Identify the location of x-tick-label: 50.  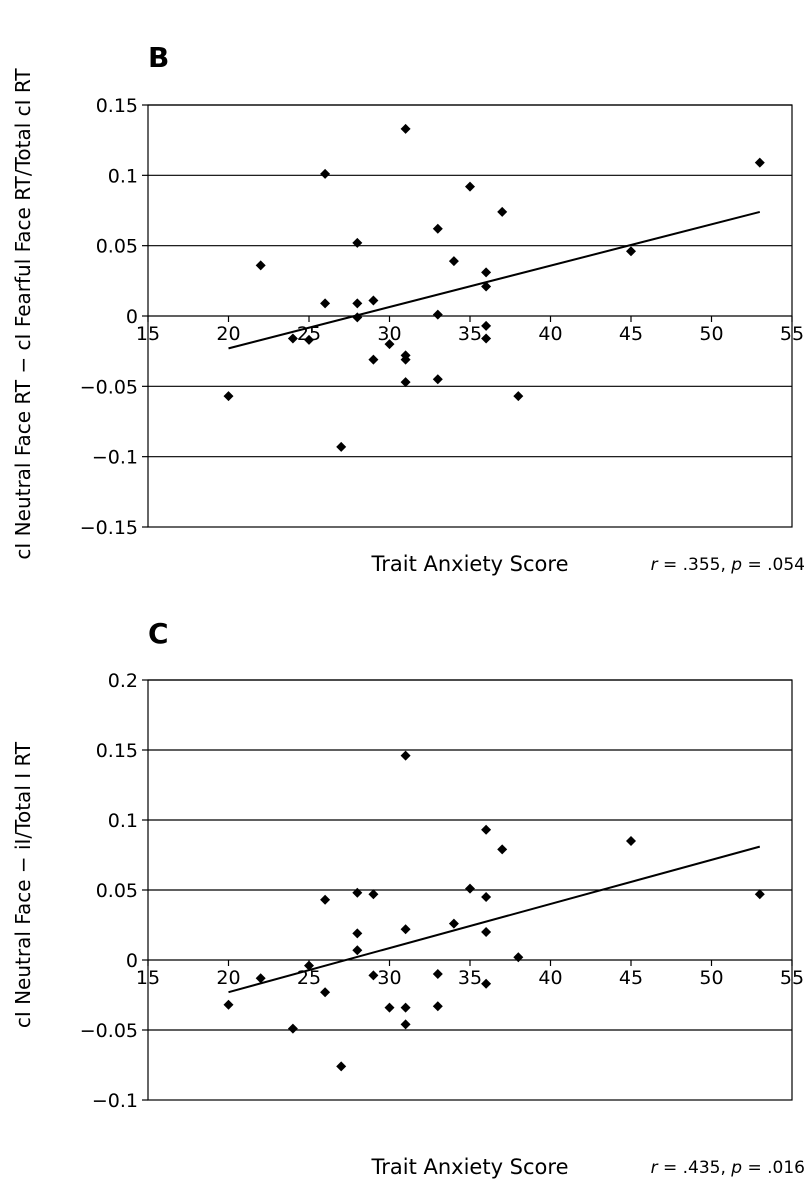
(711, 978).